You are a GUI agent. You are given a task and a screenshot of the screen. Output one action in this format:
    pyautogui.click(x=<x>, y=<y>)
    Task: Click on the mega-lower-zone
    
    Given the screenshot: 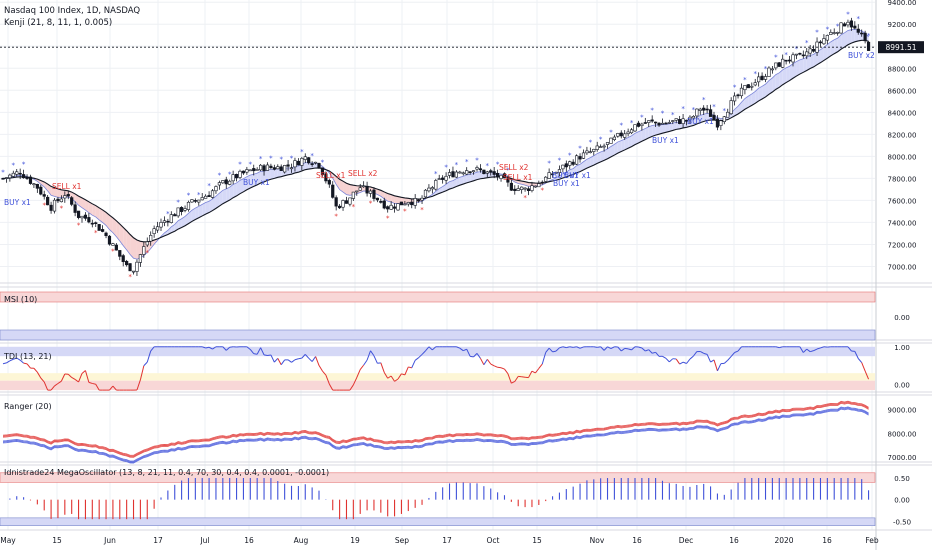 What is the action you would take?
    pyautogui.click(x=437, y=522)
    